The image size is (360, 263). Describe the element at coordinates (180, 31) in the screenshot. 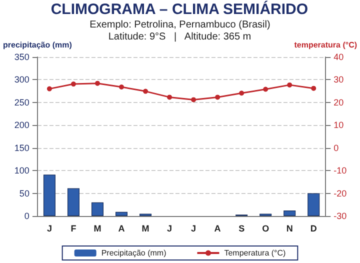

I see `chart-subtitle: Exemplo: Petrolina, Pernambuco (Brasil) Latitude: 9°S | Altitude: 365 m` at that location.